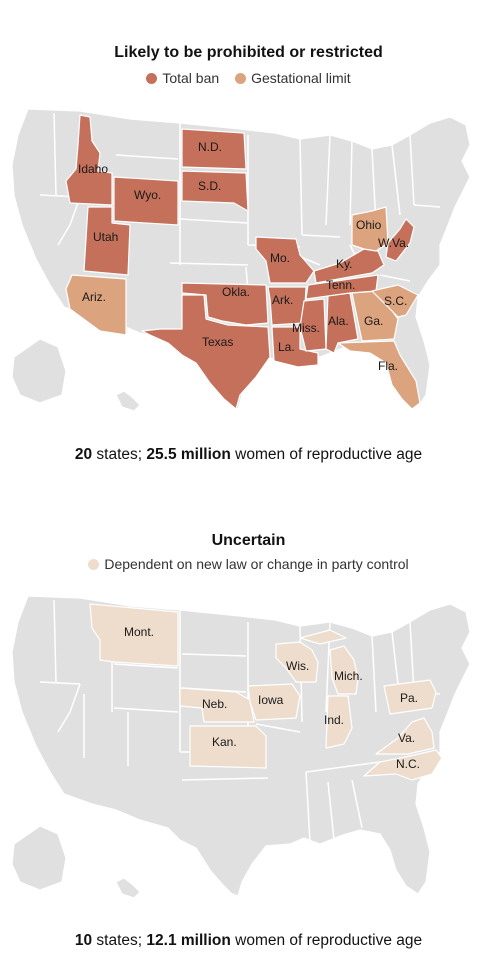 The image size is (497, 960). I want to click on state-pennsylvania, so click(410, 697).